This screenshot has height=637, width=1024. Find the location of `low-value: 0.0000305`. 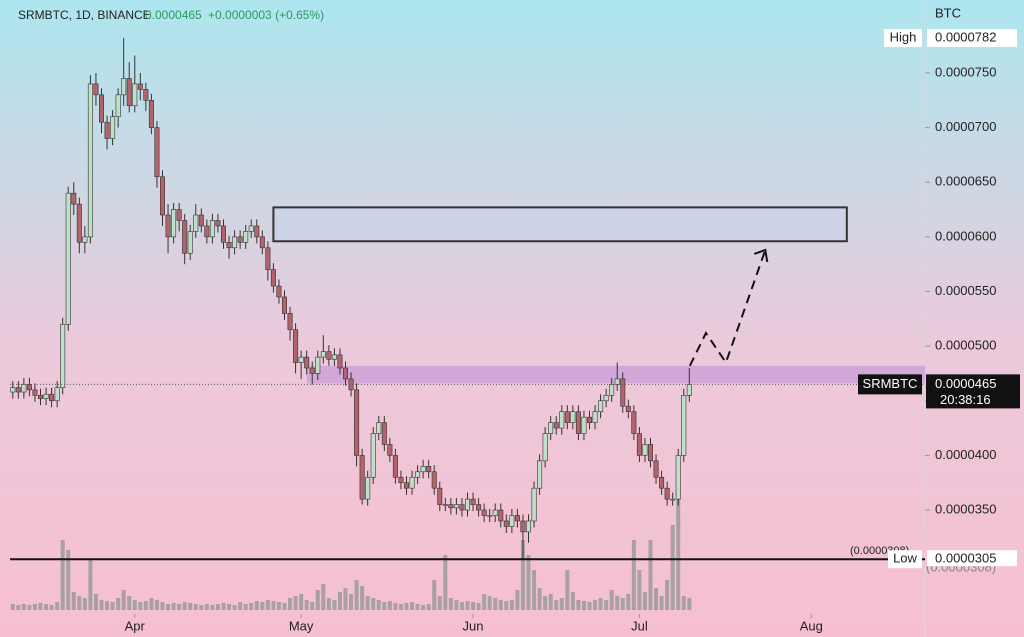

low-value: 0.0000305 is located at coordinates (965, 558).